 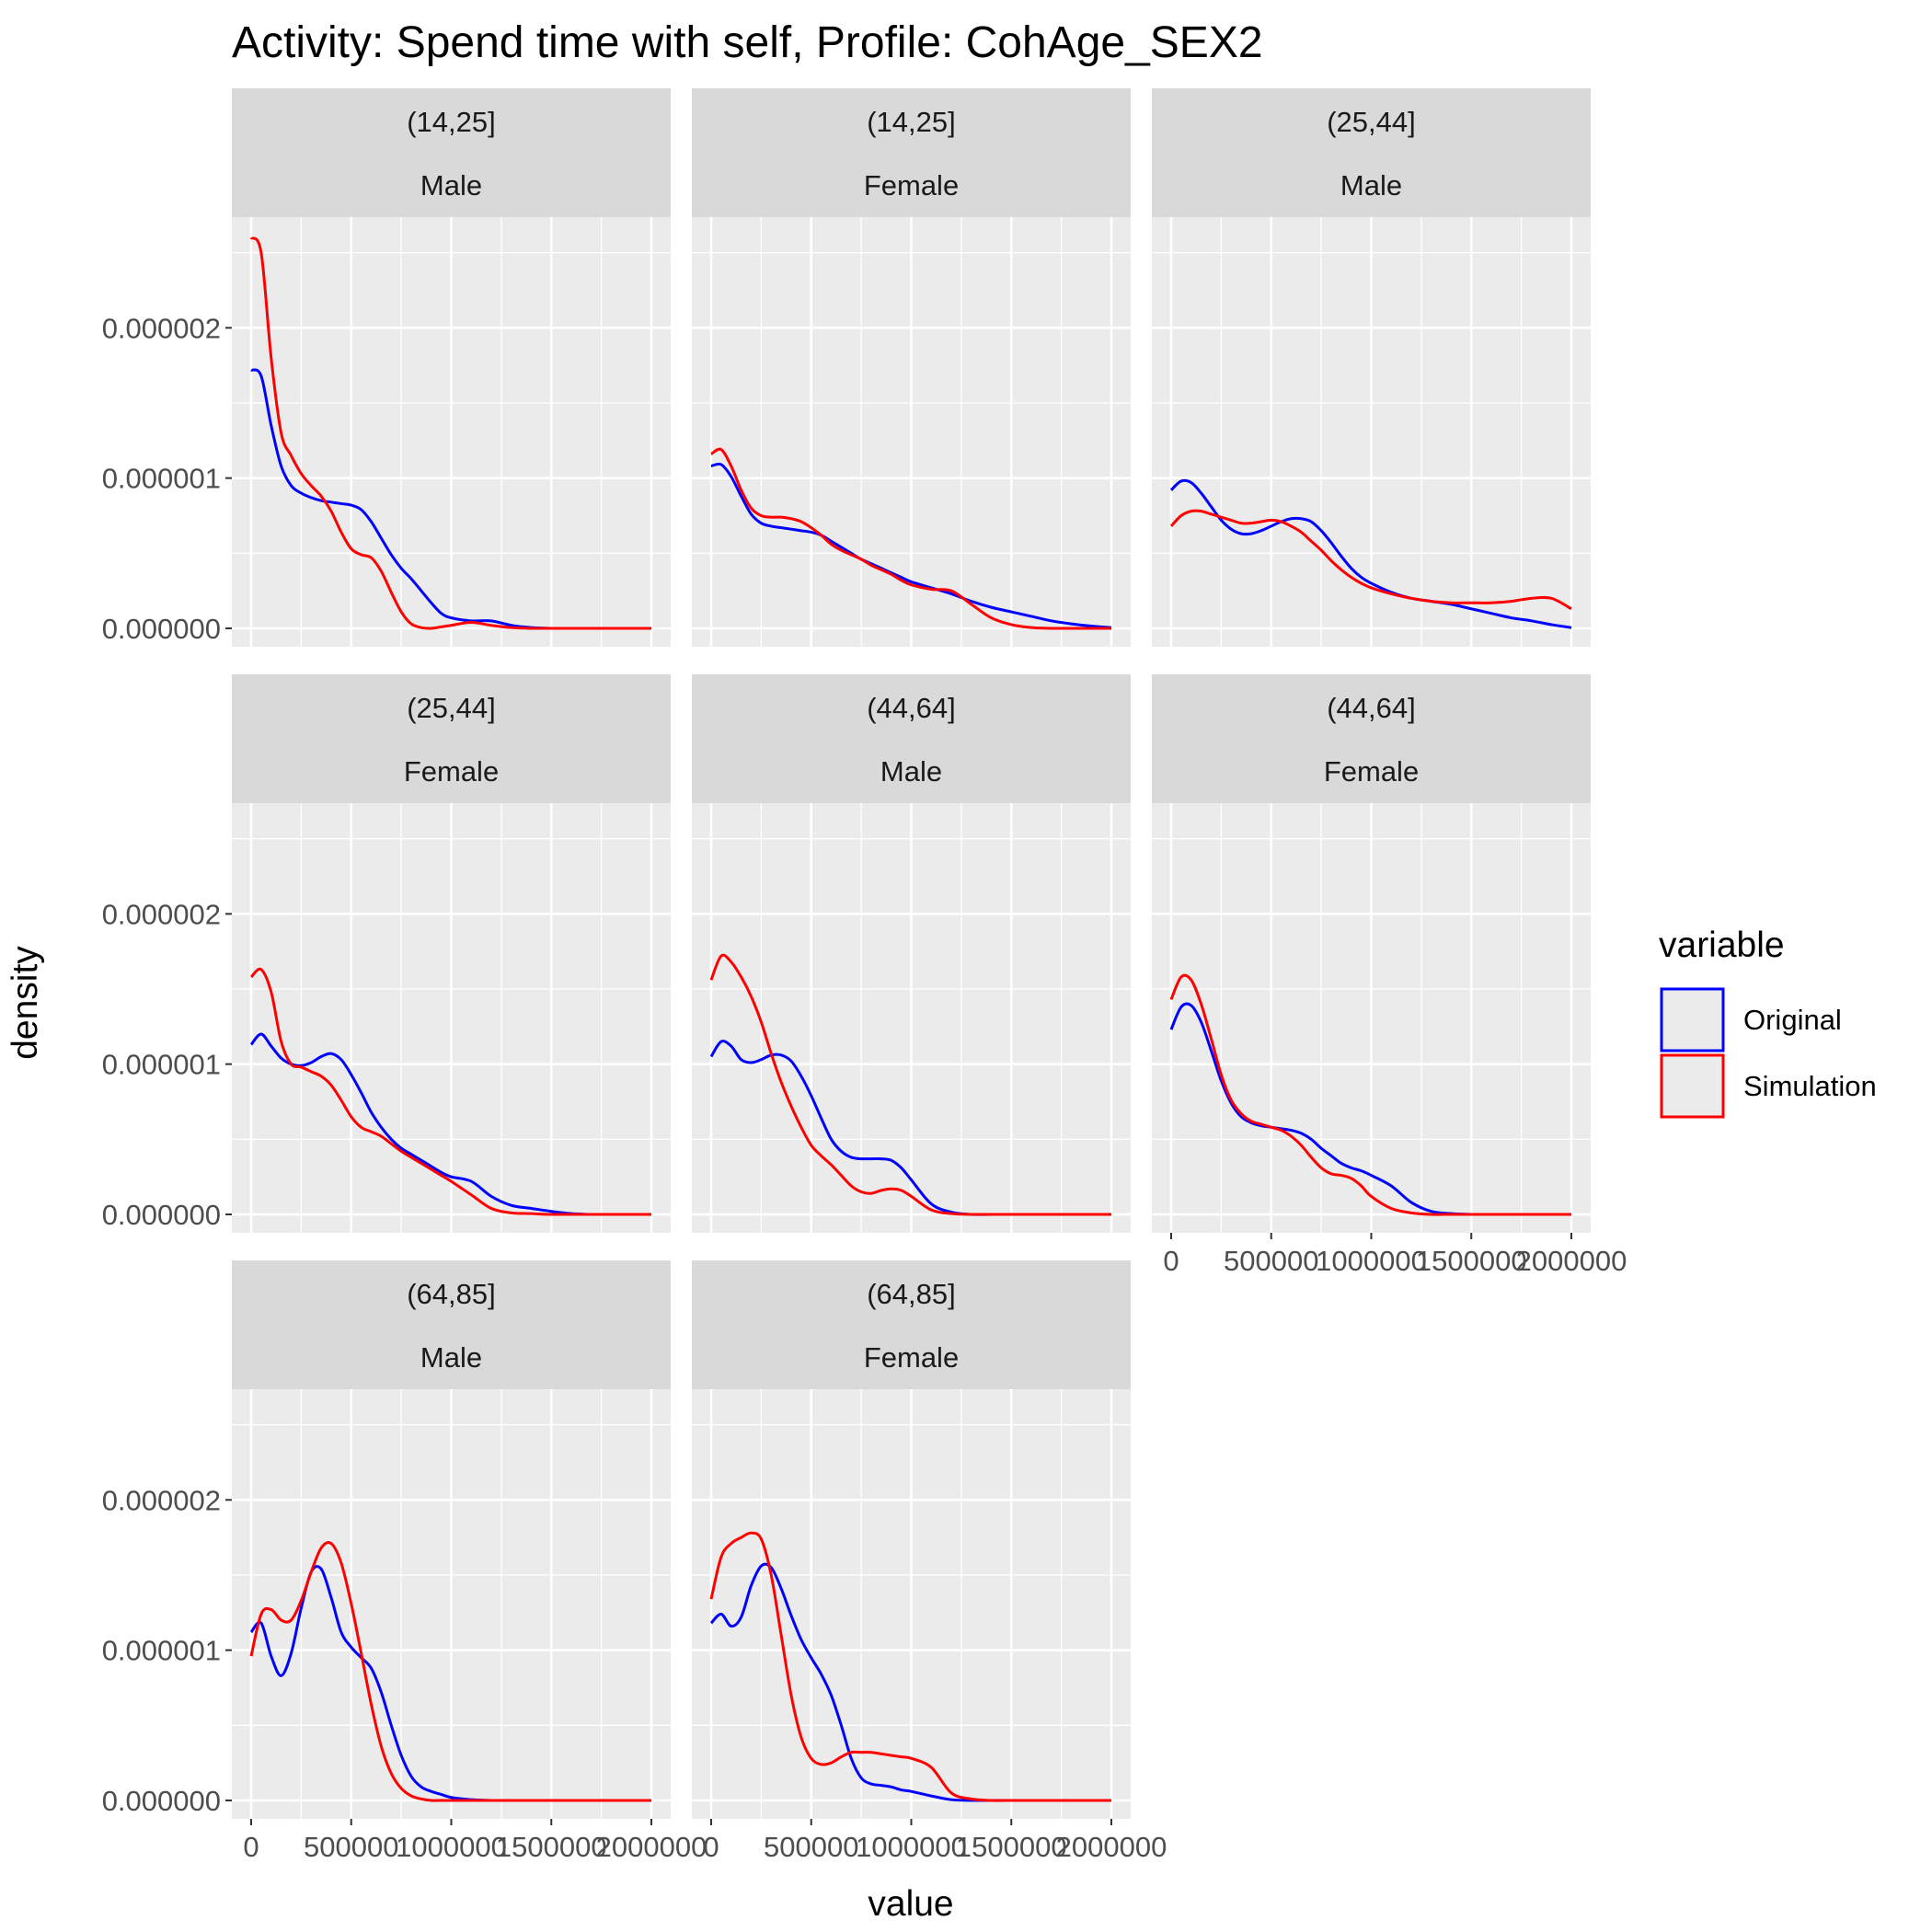 I want to click on y-axis-title: density, so click(x=25, y=1003).